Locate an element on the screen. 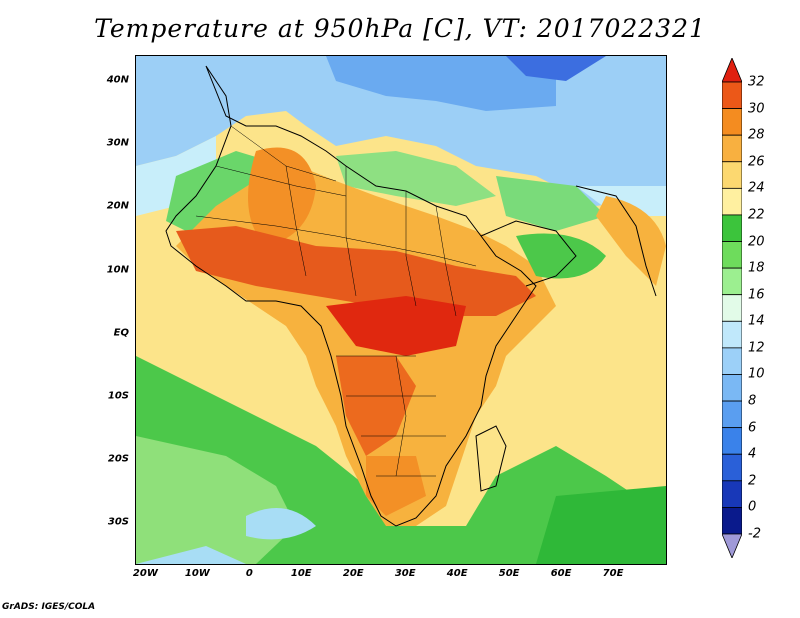 The width and height of the screenshot is (800, 618). southeast-green is located at coordinates (601, 525).